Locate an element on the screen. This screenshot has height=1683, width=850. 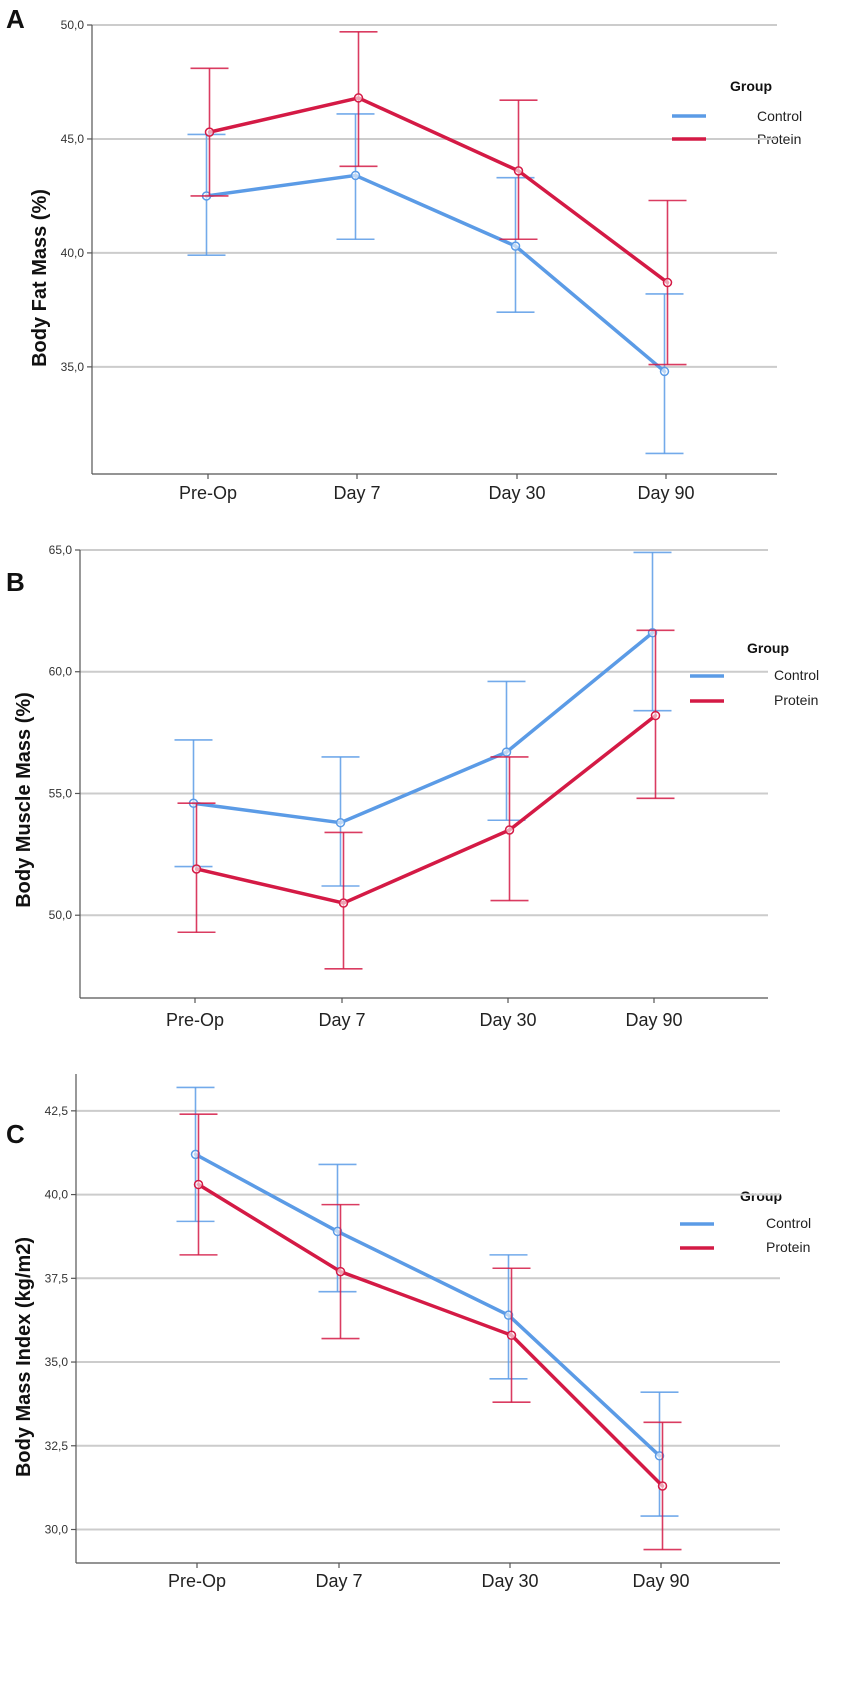
panel-c-protein-line is located at coordinates (430, 1335).